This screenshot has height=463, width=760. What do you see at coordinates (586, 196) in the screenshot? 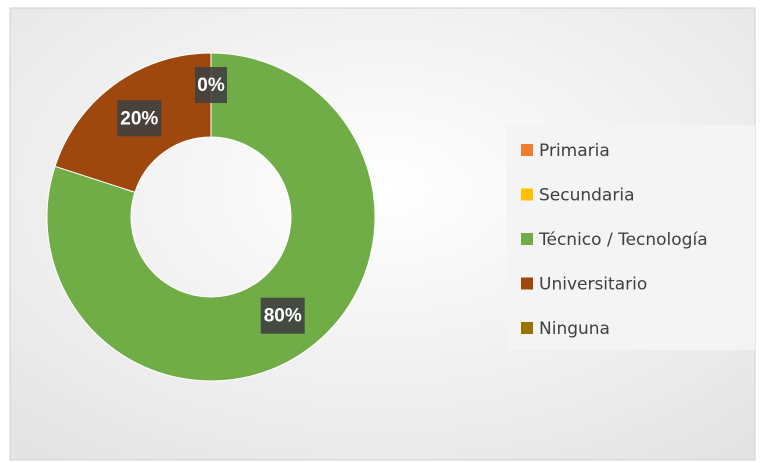
I see `legend-label: Secundaria` at bounding box center [586, 196].